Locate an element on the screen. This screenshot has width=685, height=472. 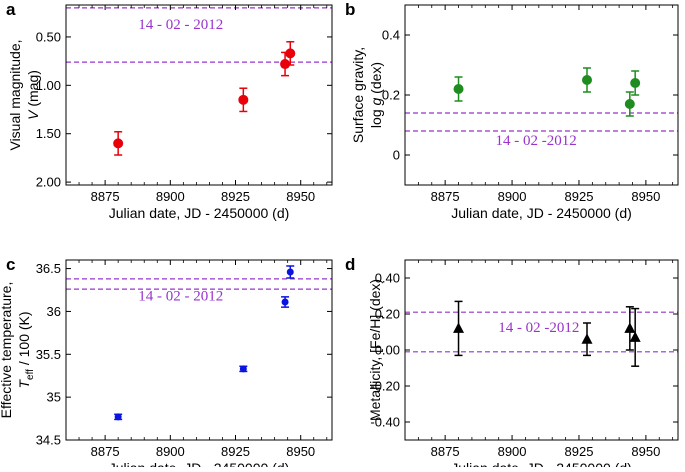
y-tick-label: 0.50 is located at coordinates (48, 36).